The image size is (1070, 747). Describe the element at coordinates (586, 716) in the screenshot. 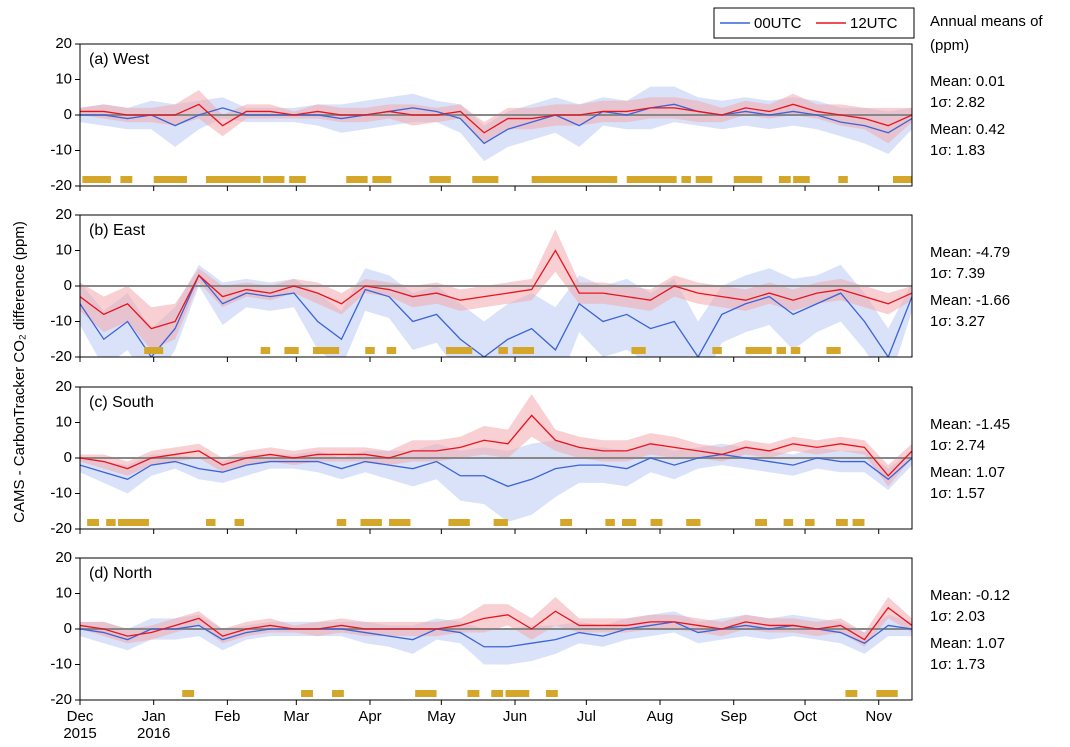

I see `x-tick-label: Jul` at that location.